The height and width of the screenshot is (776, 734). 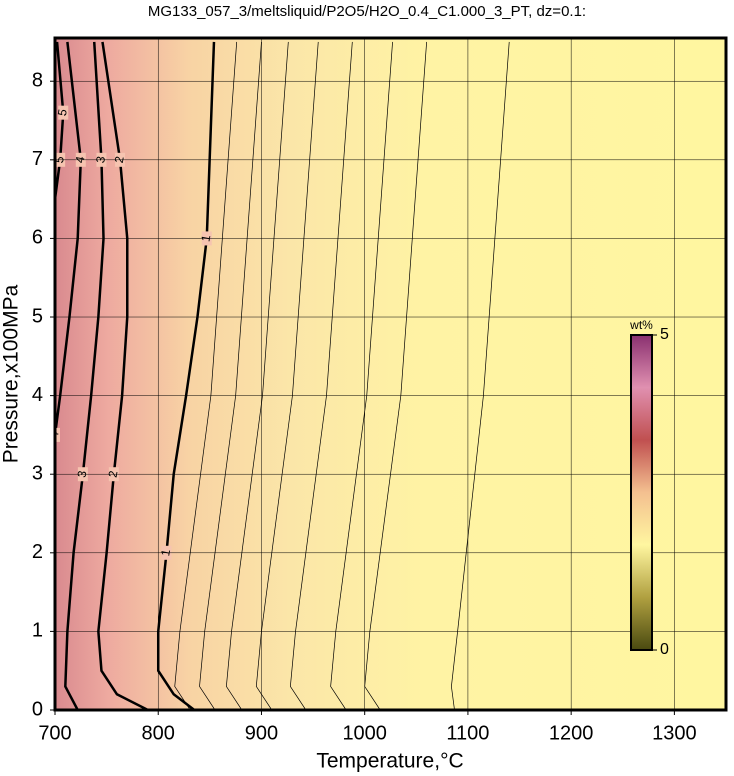 What do you see at coordinates (37, 709) in the screenshot?
I see `y-tick-label: 0` at bounding box center [37, 709].